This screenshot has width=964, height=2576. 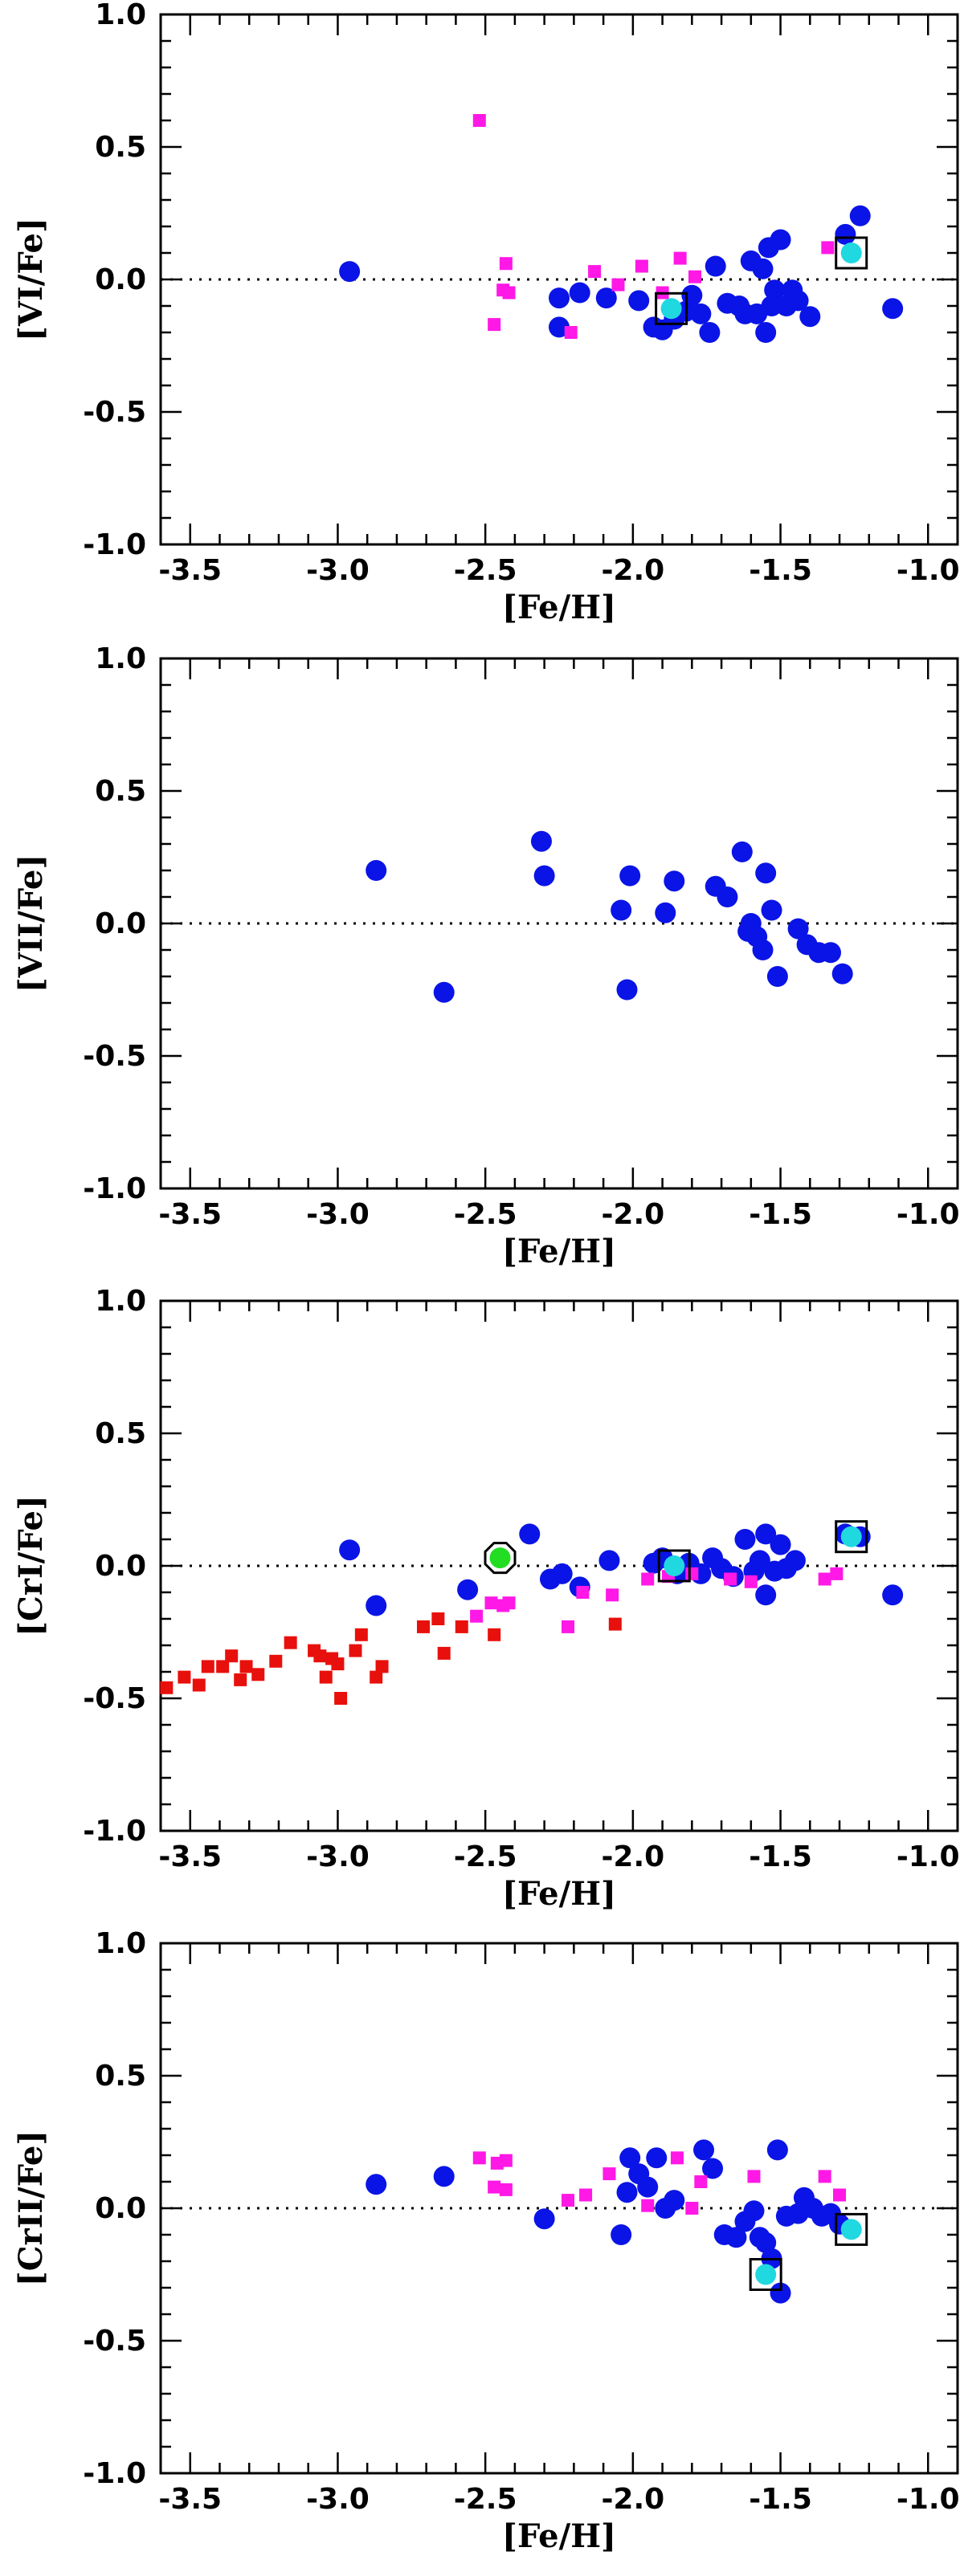 I want to click on y-axis-label: [VII/Fe], so click(x=31, y=923).